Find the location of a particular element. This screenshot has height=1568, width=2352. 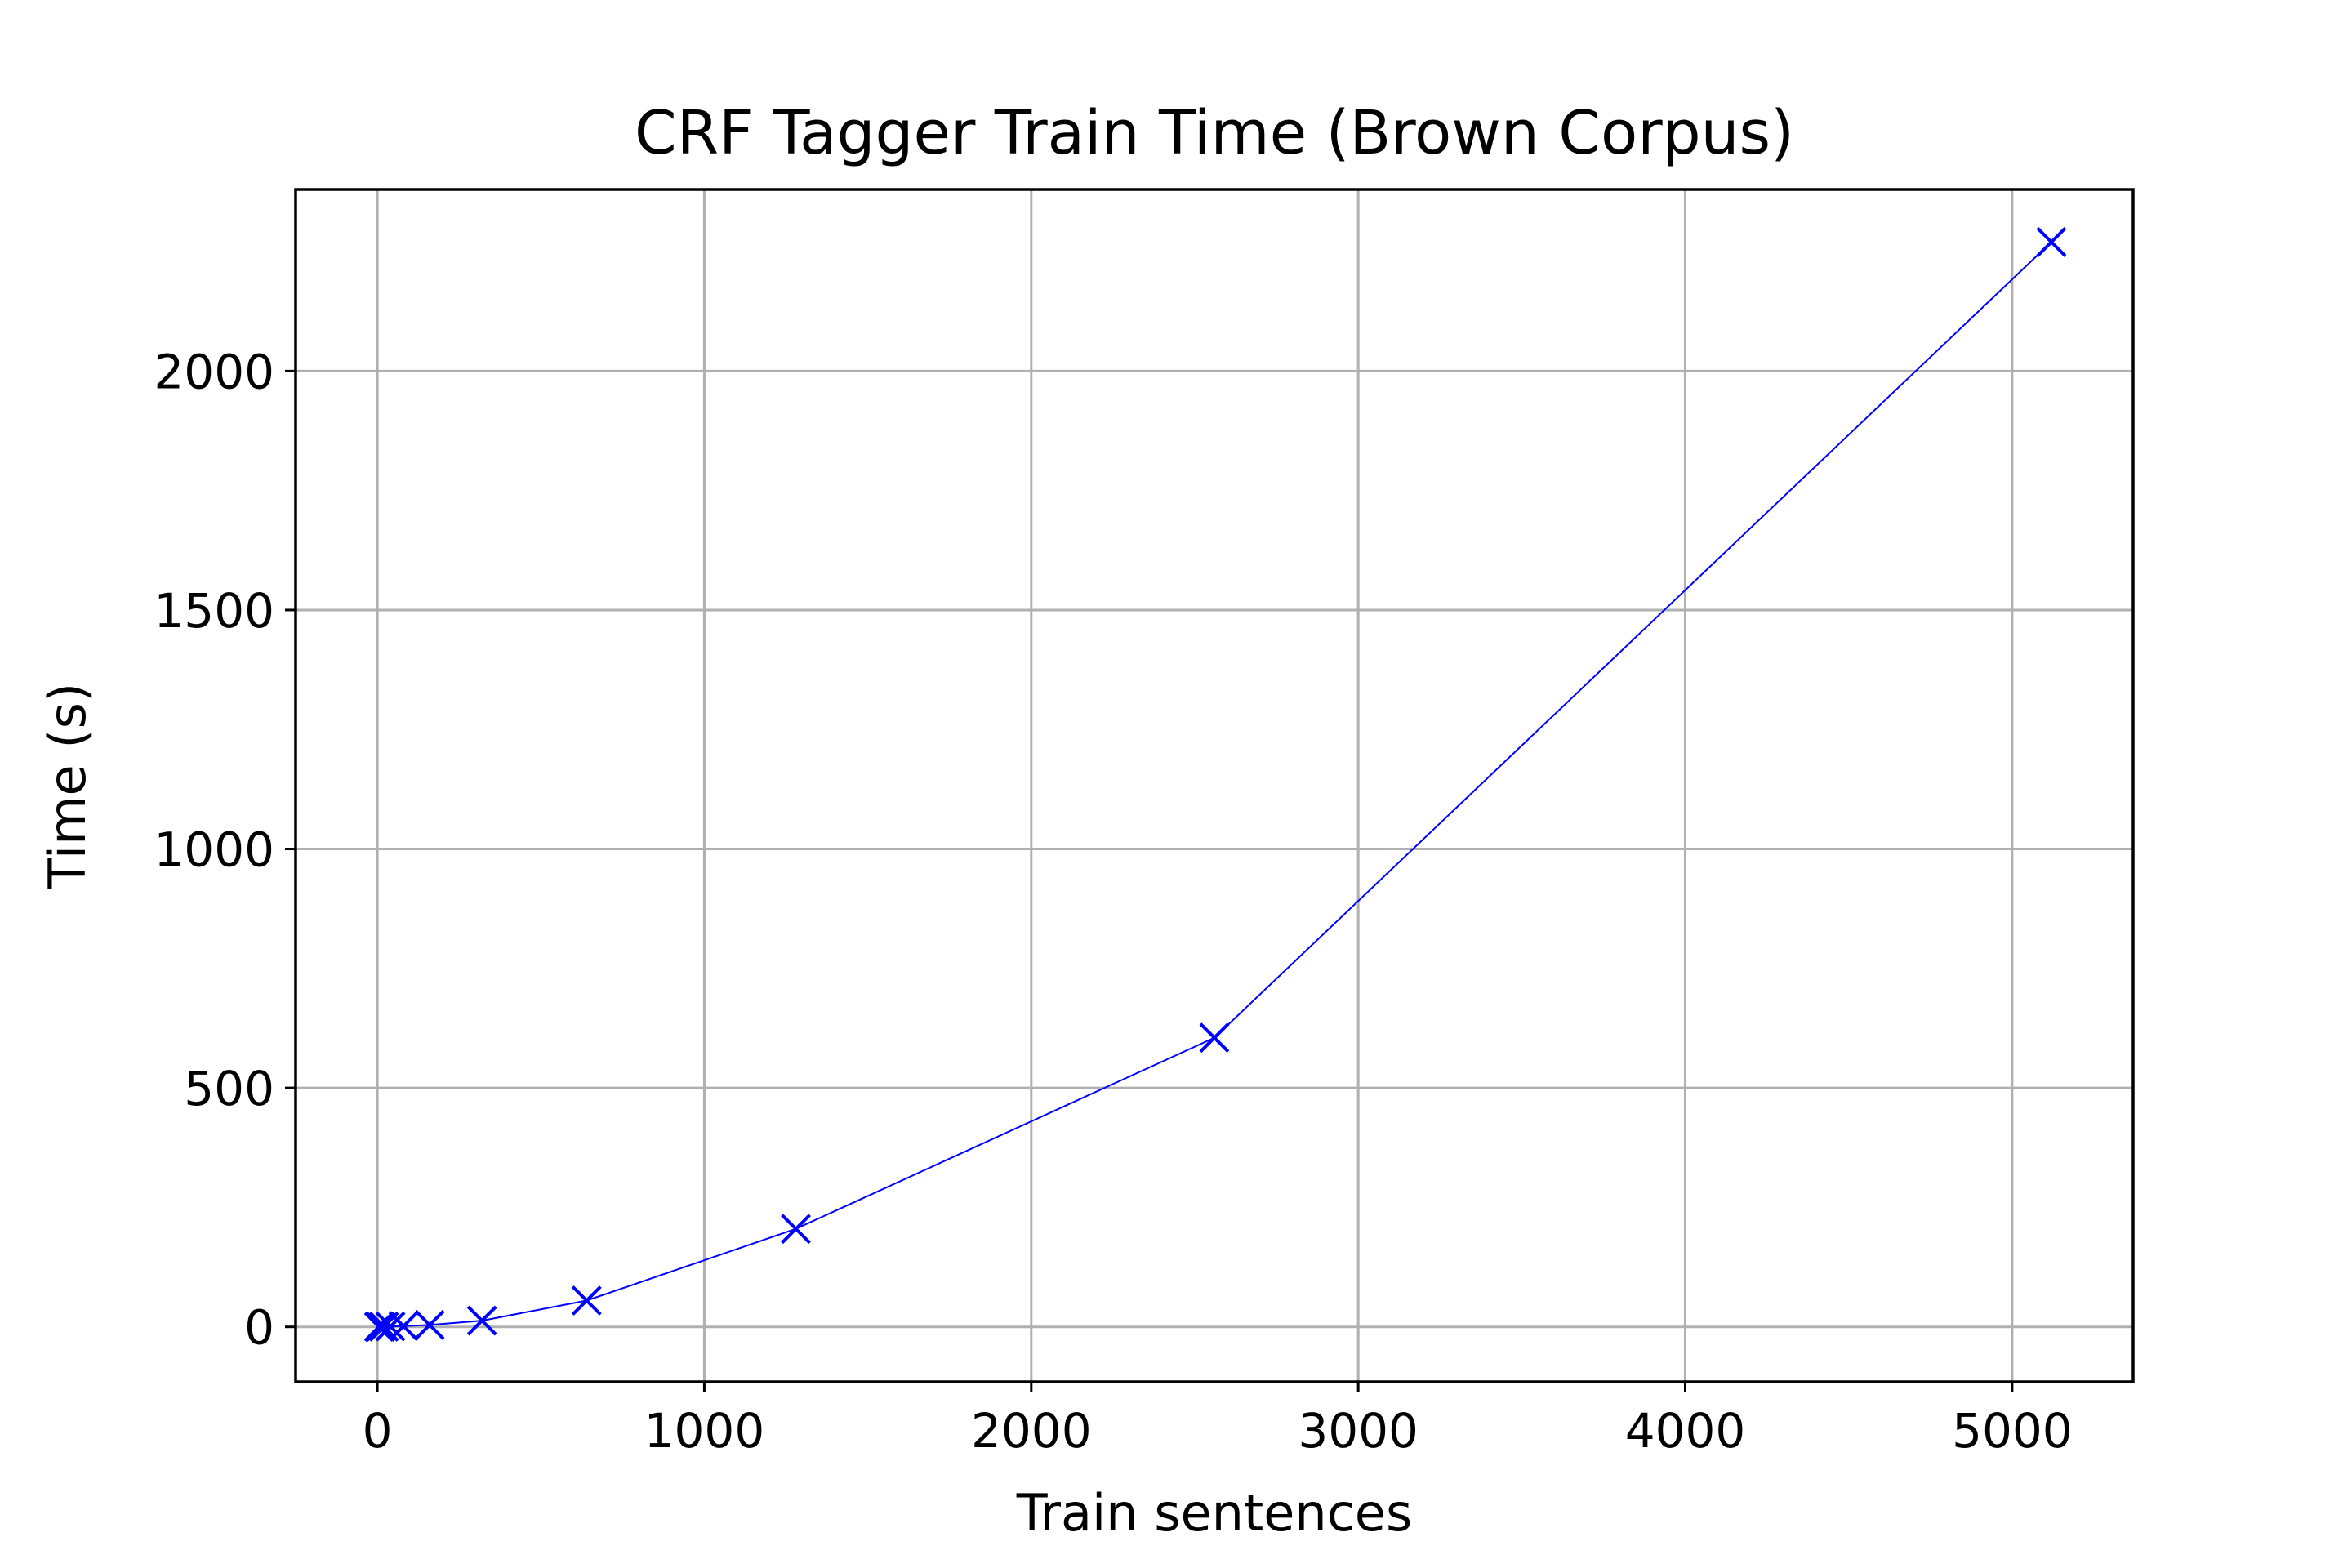

y-tick-label: 1500 is located at coordinates (214, 611).